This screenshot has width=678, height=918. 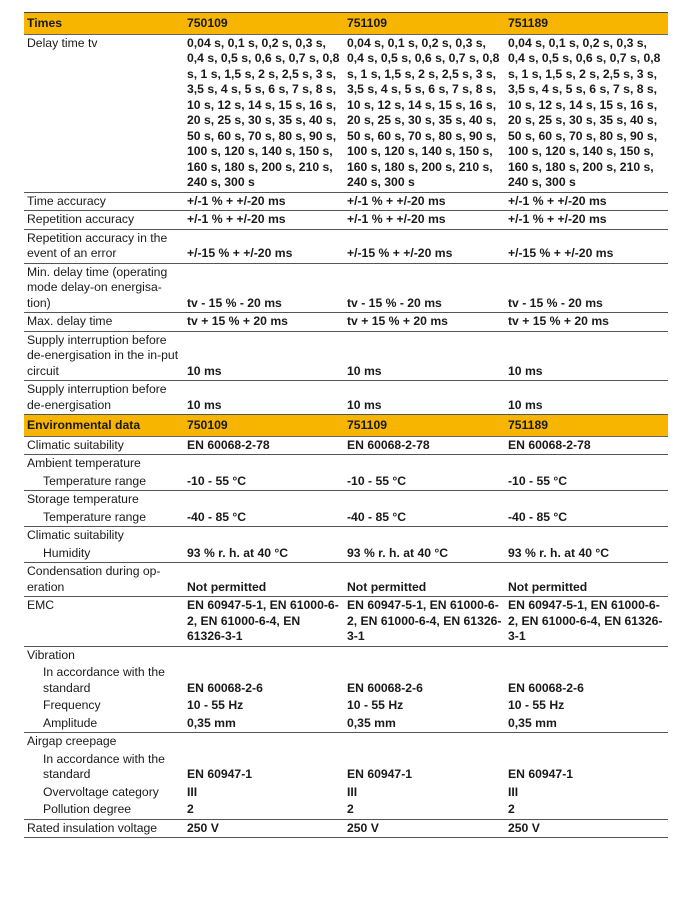 I want to click on row-label: Max. delay time, so click(x=104, y=322).